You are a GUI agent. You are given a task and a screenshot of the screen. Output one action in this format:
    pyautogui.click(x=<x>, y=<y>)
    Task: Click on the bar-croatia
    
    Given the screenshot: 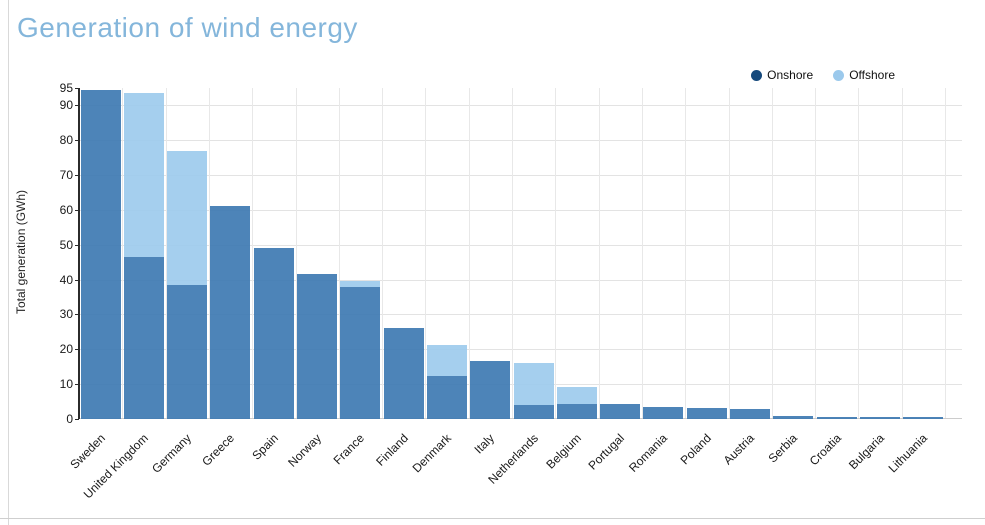 What is the action you would take?
    pyautogui.click(x=836, y=417)
    